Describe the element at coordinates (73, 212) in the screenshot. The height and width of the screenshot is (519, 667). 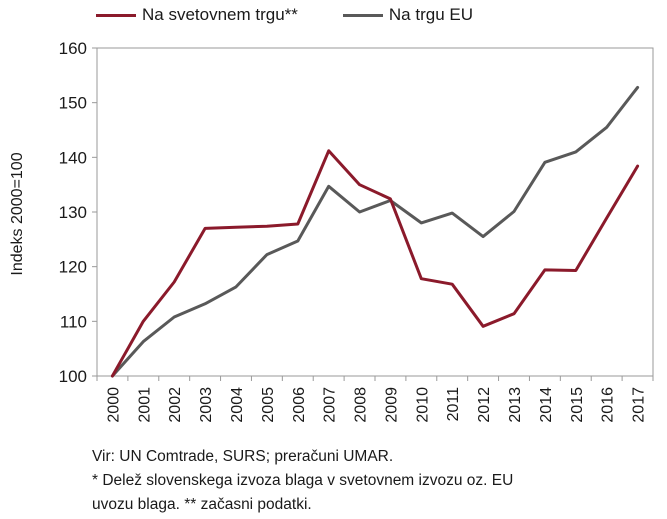
I see `y-tick-label: 130` at that location.